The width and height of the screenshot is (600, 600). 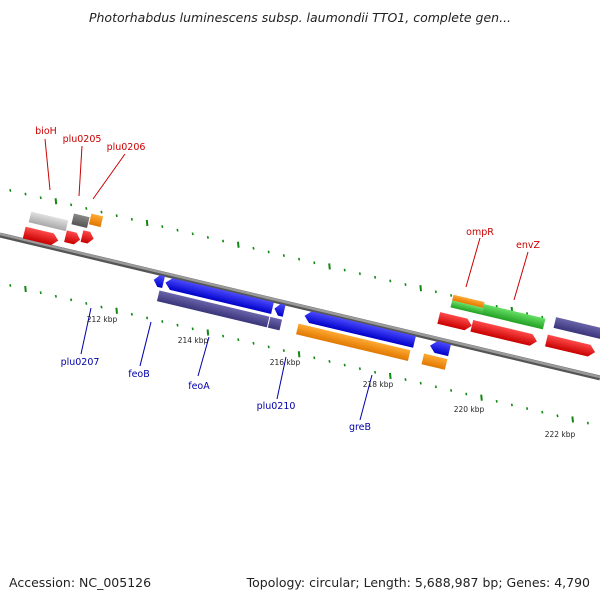 I want to click on accession-text: Accession: NC_005126, so click(x=80, y=582).